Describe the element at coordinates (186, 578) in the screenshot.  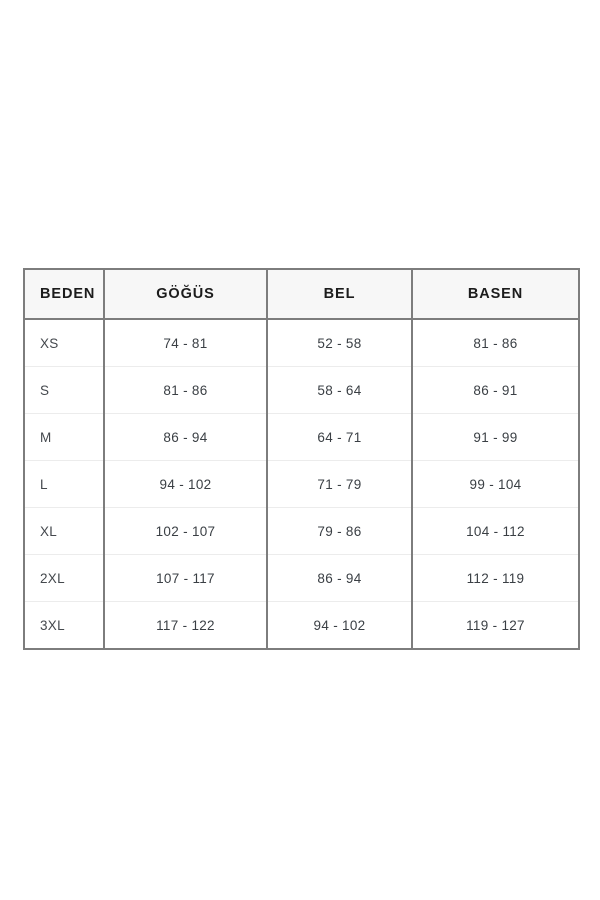
I see `cell-gogus: 107 - 117` at that location.